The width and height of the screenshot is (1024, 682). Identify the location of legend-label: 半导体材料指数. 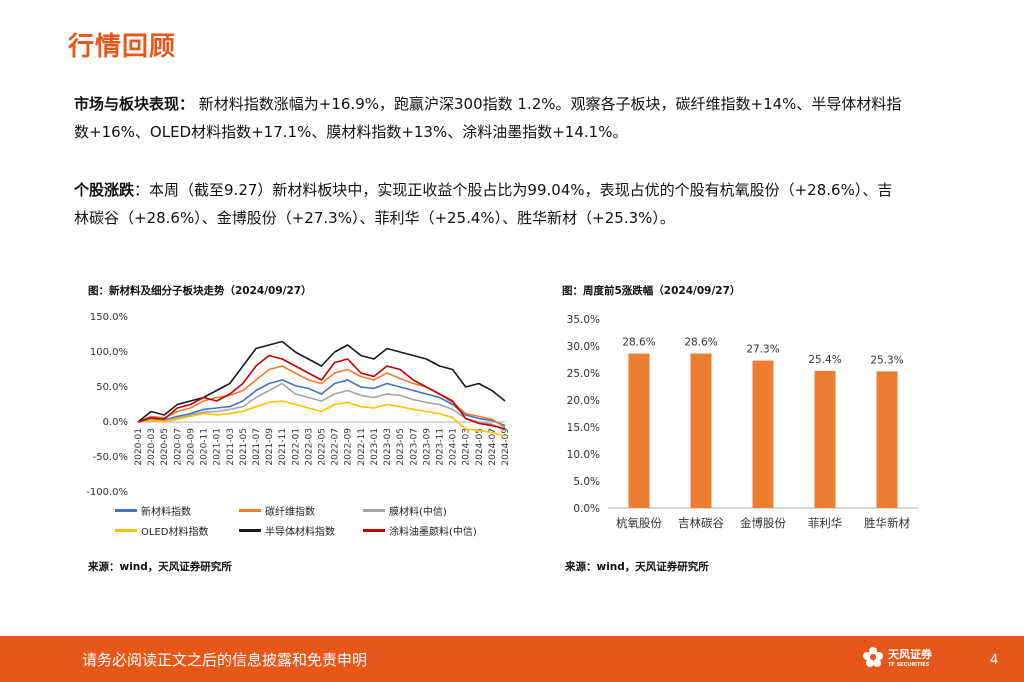
(300, 532).